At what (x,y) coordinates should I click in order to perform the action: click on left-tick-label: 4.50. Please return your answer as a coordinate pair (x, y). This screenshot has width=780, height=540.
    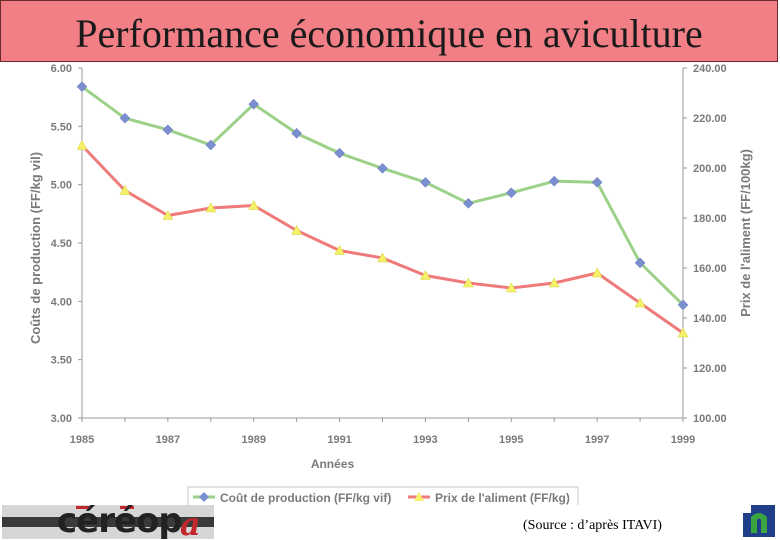
    Looking at the image, I should click on (61, 244).